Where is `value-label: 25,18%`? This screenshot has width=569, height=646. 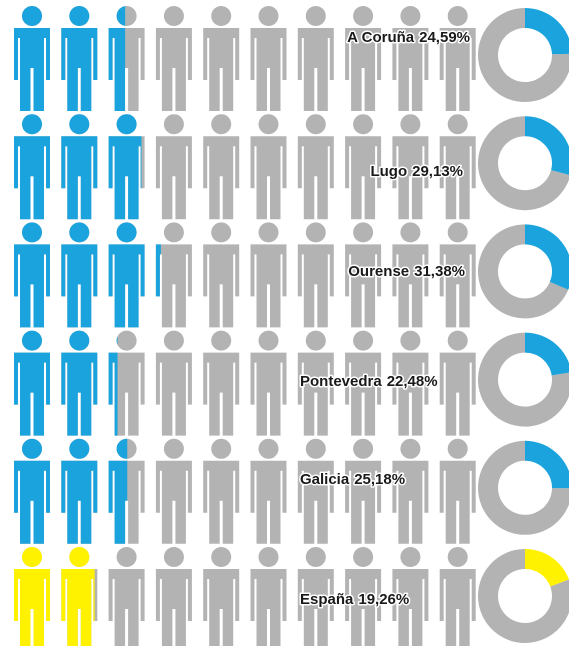
value-label: 25,18% is located at coordinates (379, 479).